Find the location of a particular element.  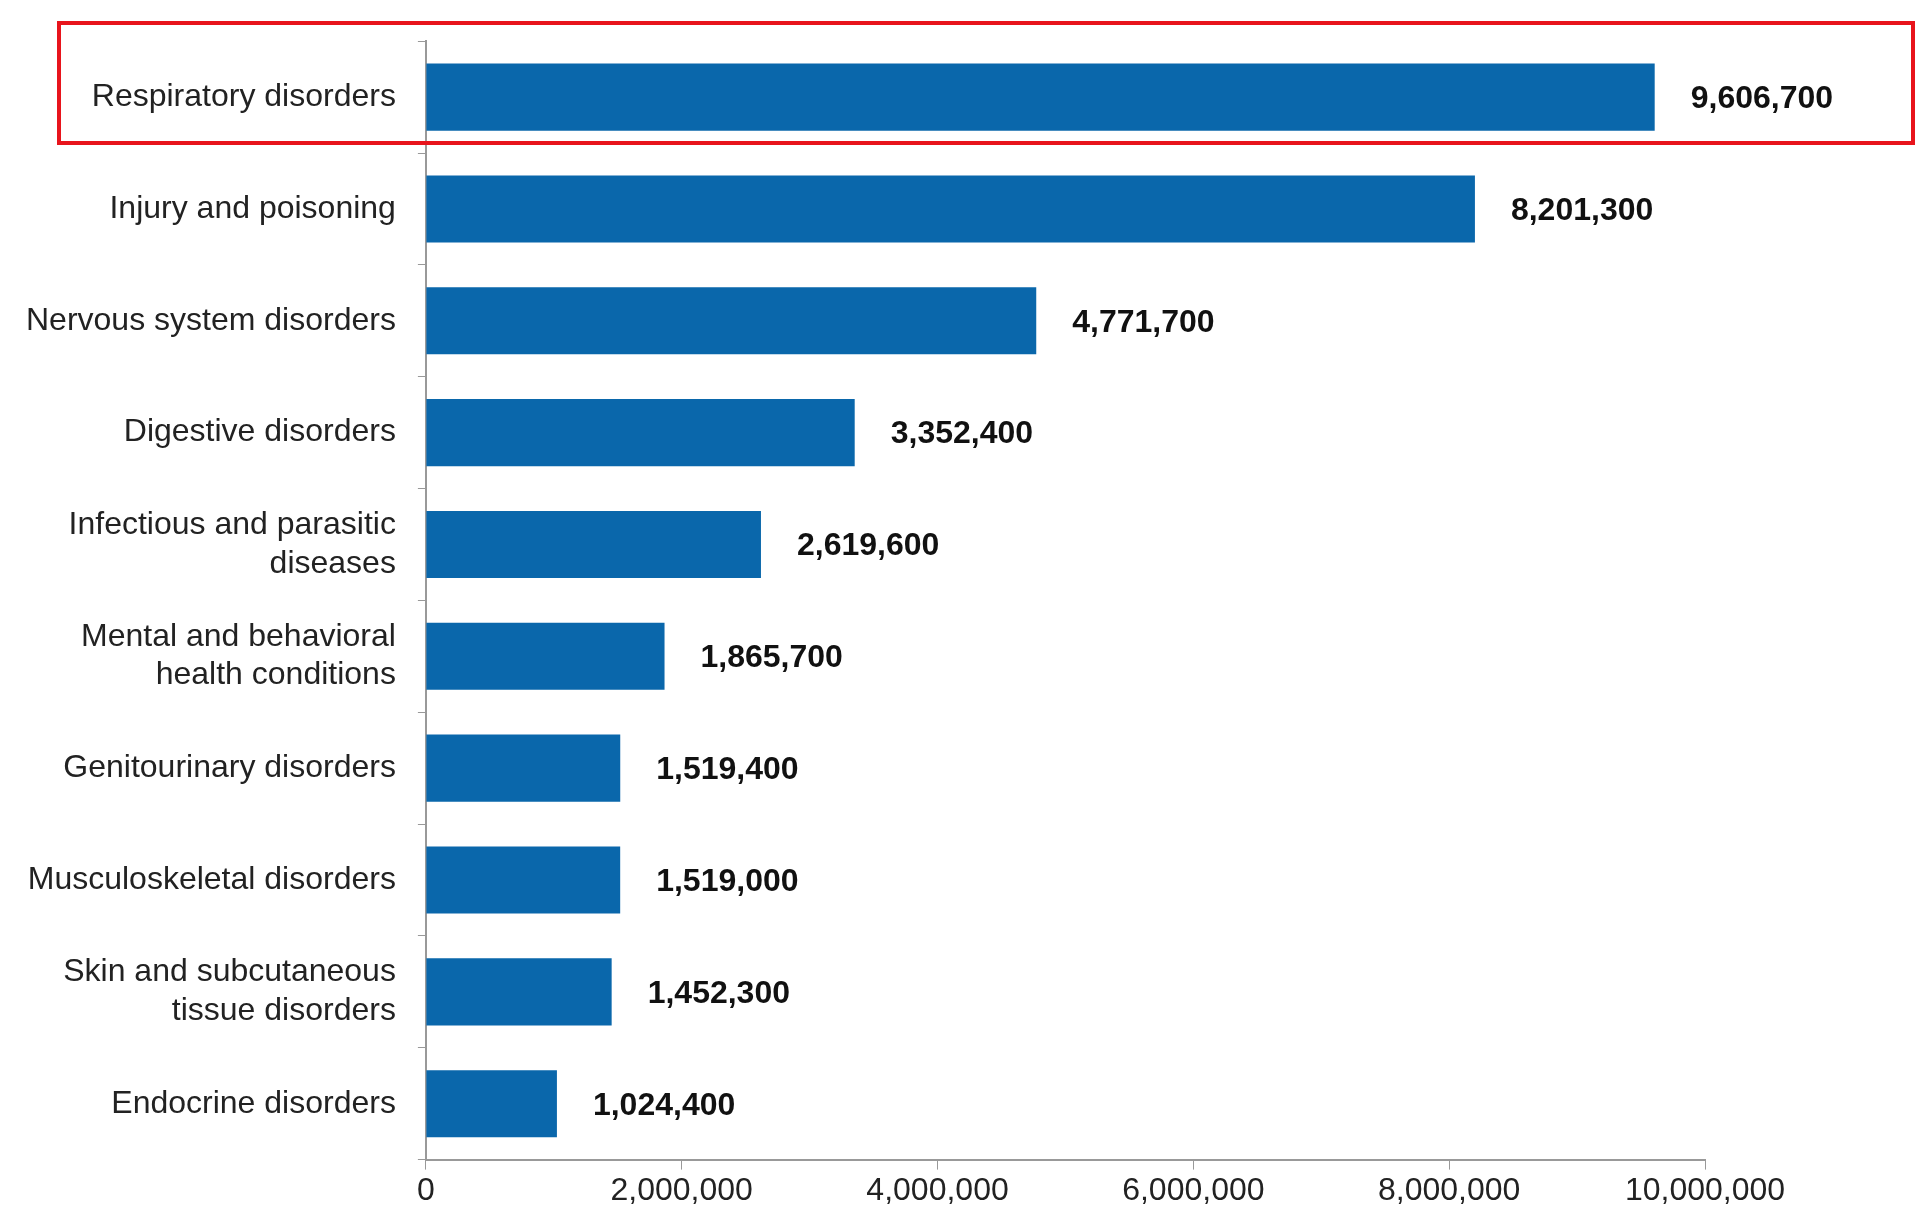

y-tick-label: Skin and subcutaneous tissue disorders is located at coordinates (229, 989).